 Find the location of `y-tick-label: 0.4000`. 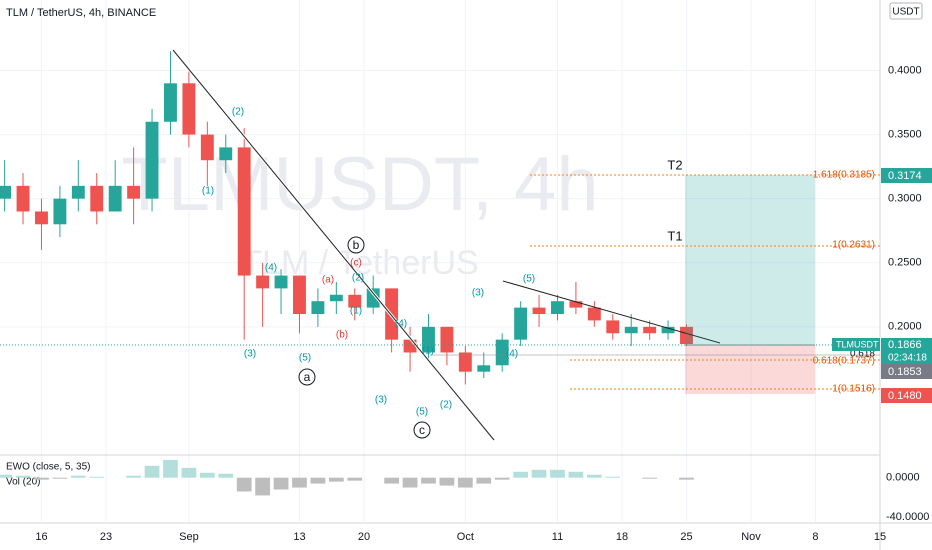

y-tick-label: 0.4000 is located at coordinates (905, 70).